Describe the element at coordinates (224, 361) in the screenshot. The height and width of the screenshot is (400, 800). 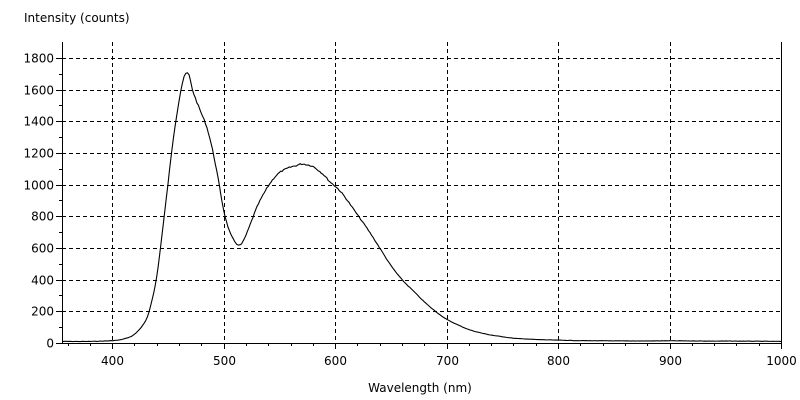
I see `x-tick-label: 500` at that location.